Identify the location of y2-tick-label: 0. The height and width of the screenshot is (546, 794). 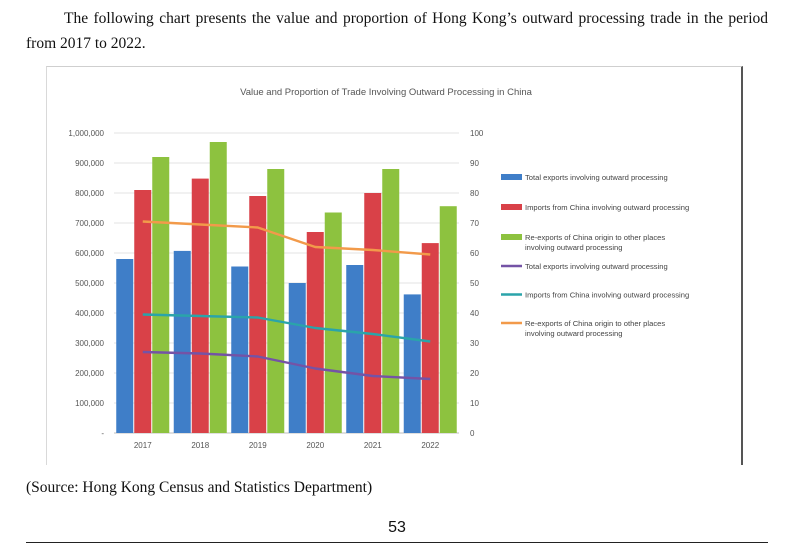
(472, 433).